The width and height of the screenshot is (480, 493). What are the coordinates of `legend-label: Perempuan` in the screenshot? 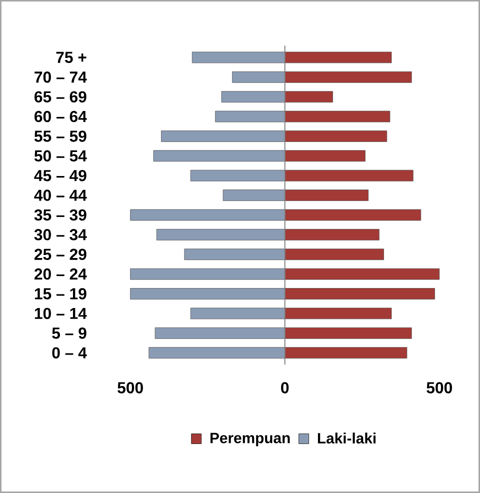 It's located at (250, 439).